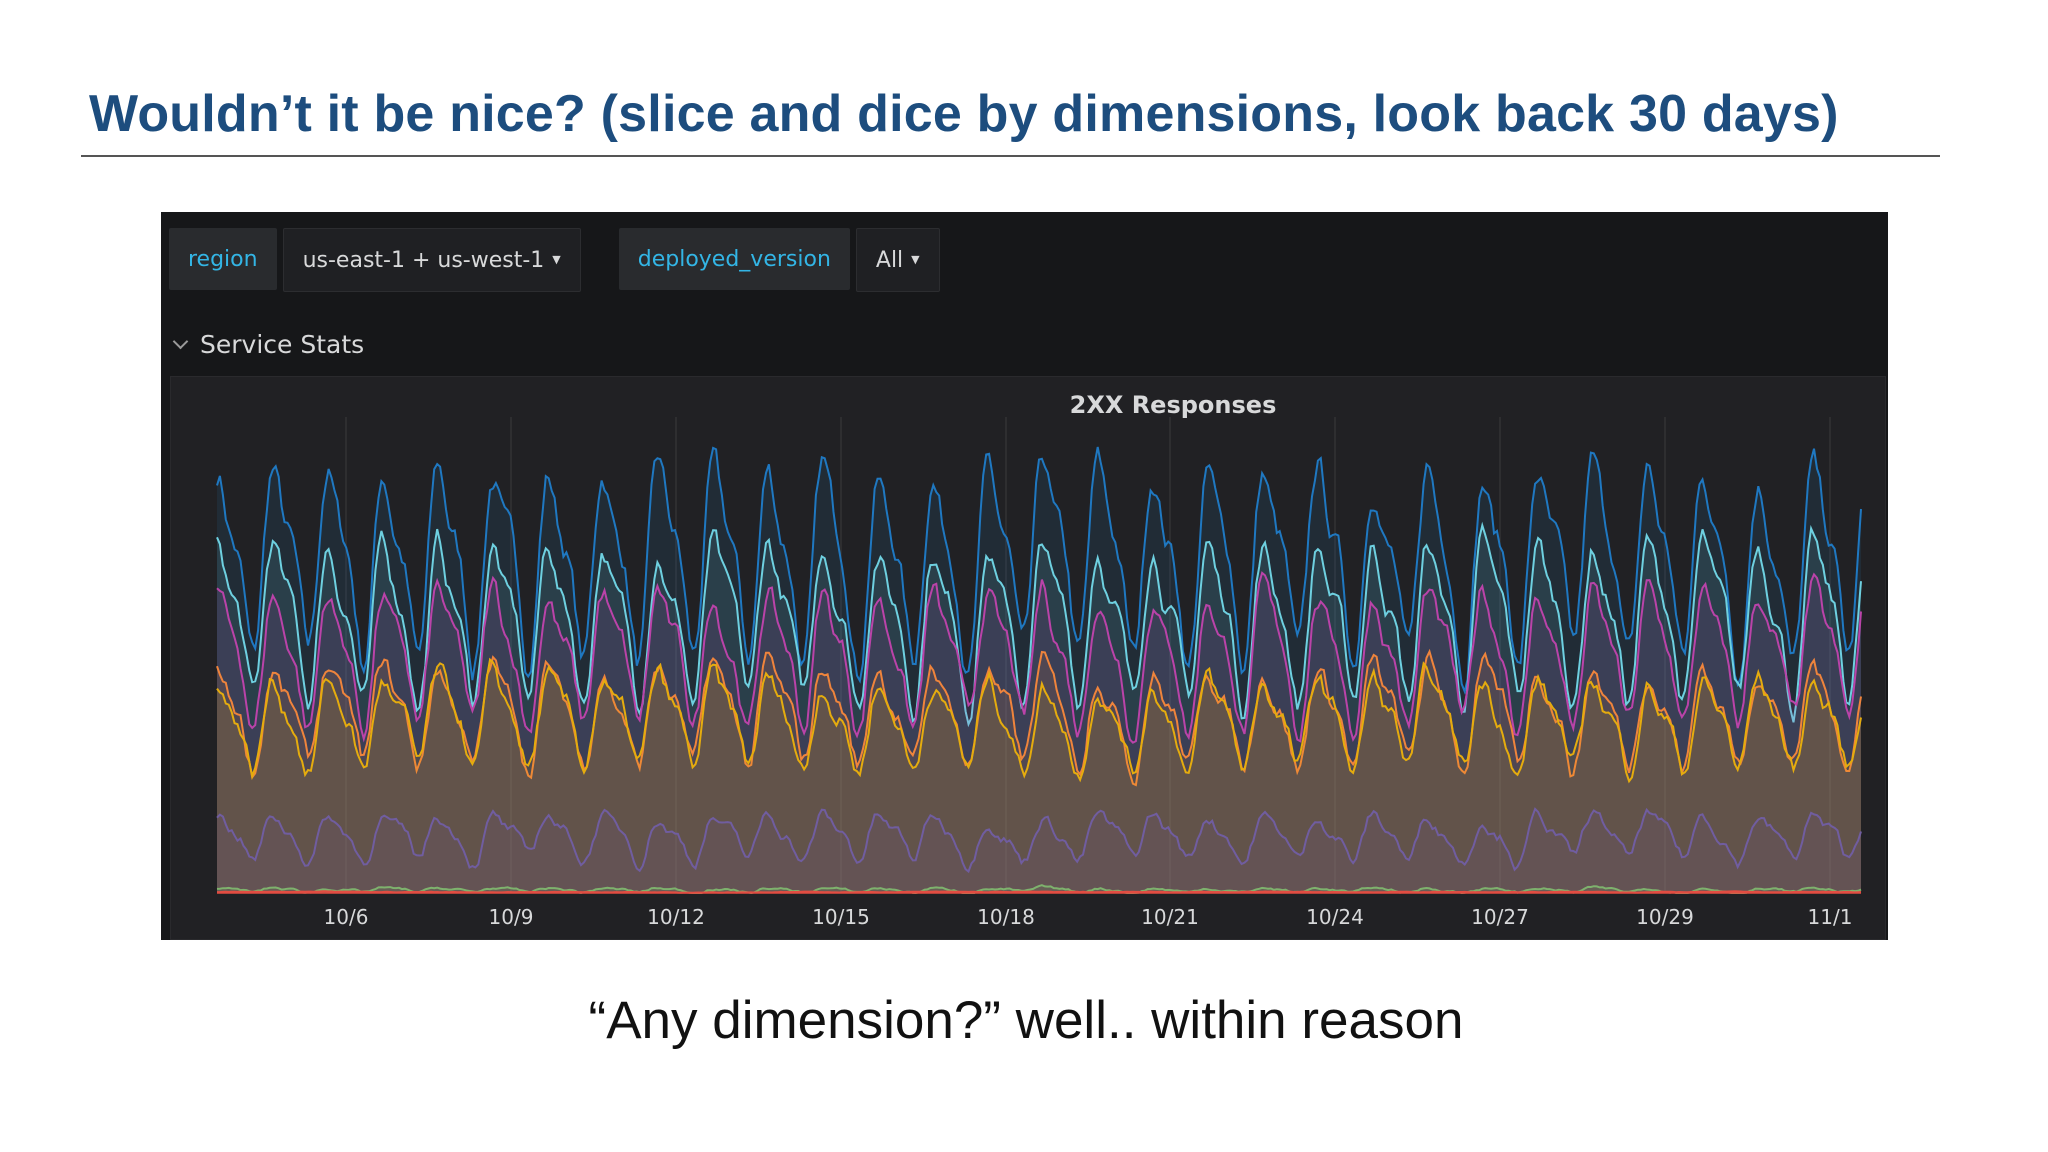 Image resolution: width=2048 pixels, height=1152 pixels. What do you see at coordinates (1026, 1020) in the screenshot?
I see `slide-subtitle: “Any dimension?” well.. within reason` at bounding box center [1026, 1020].